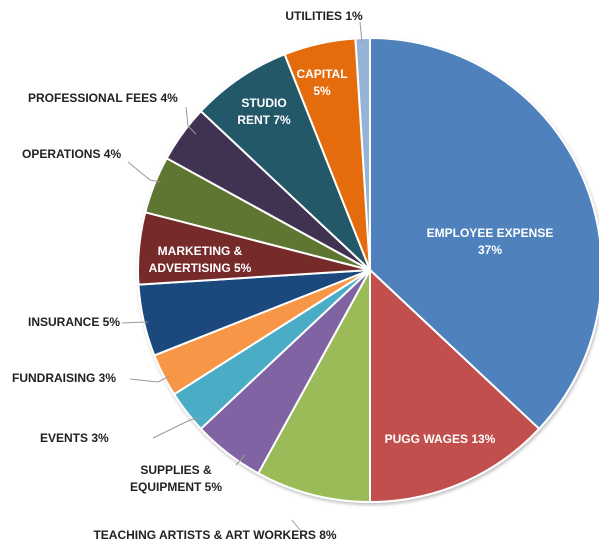  I want to click on slice-label-line1: FUNDRAISING 3%, so click(64, 378).